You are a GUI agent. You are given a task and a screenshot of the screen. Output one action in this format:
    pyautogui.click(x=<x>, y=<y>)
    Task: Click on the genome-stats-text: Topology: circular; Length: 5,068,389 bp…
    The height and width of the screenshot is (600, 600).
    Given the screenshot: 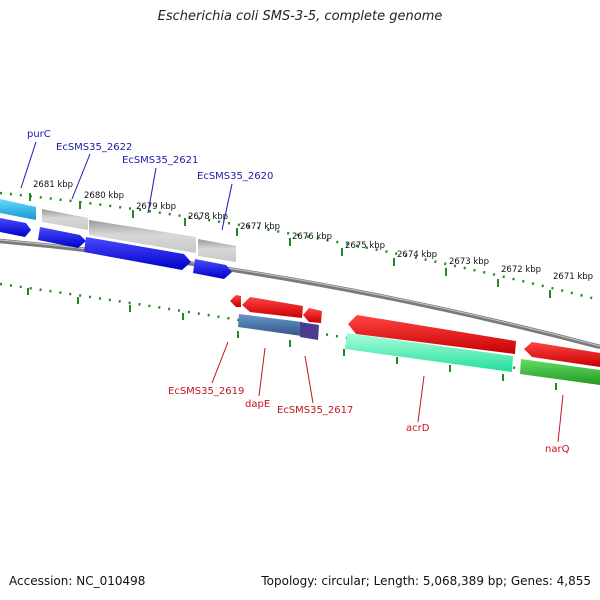 What is the action you would take?
    pyautogui.click(x=426, y=581)
    